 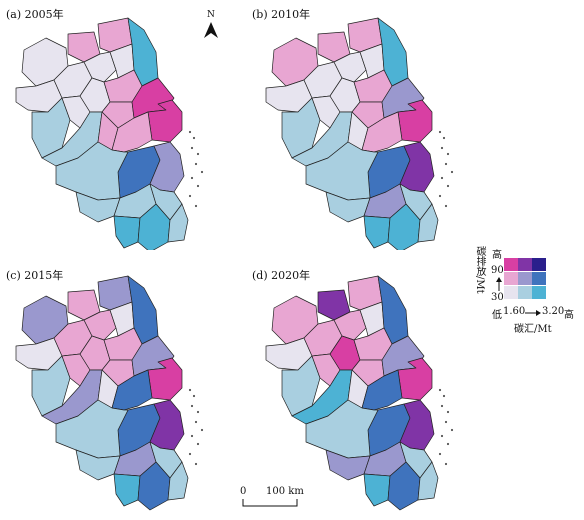 What do you see at coordinates (497, 297) in the screenshot?
I see `legend-y-low-value: 30` at bounding box center [497, 297].